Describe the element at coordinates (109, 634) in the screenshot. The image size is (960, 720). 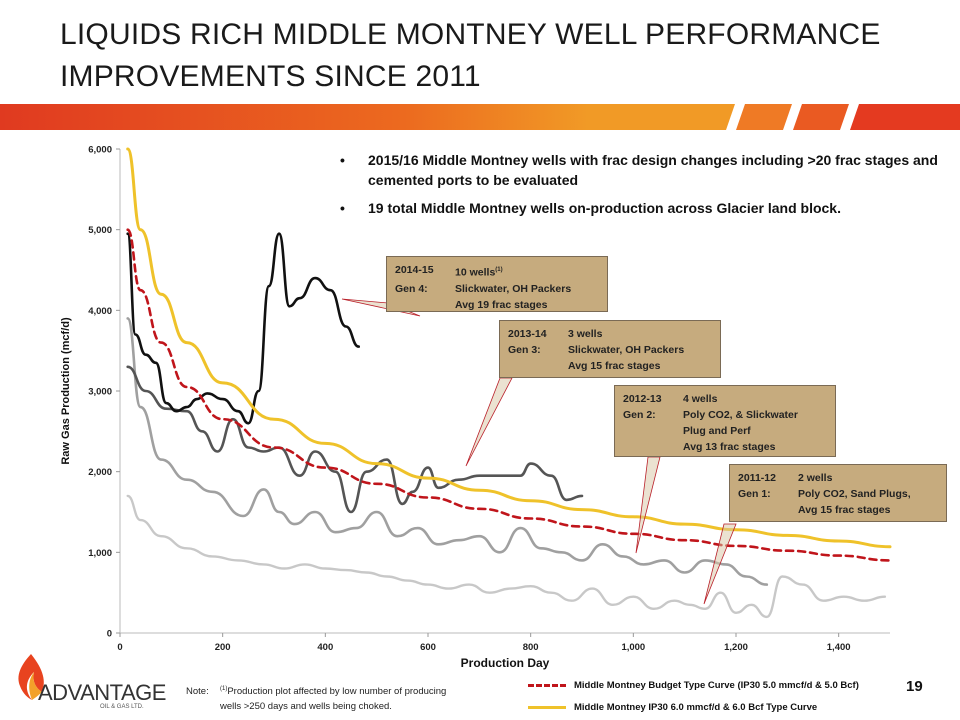
I see `y-tick-label: 0` at that location.